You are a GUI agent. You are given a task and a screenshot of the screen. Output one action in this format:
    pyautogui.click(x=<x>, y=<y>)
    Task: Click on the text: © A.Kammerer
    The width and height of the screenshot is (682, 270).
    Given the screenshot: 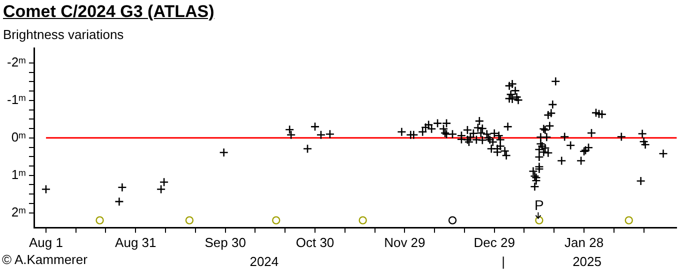 What is the action you would take?
    pyautogui.click(x=45, y=259)
    